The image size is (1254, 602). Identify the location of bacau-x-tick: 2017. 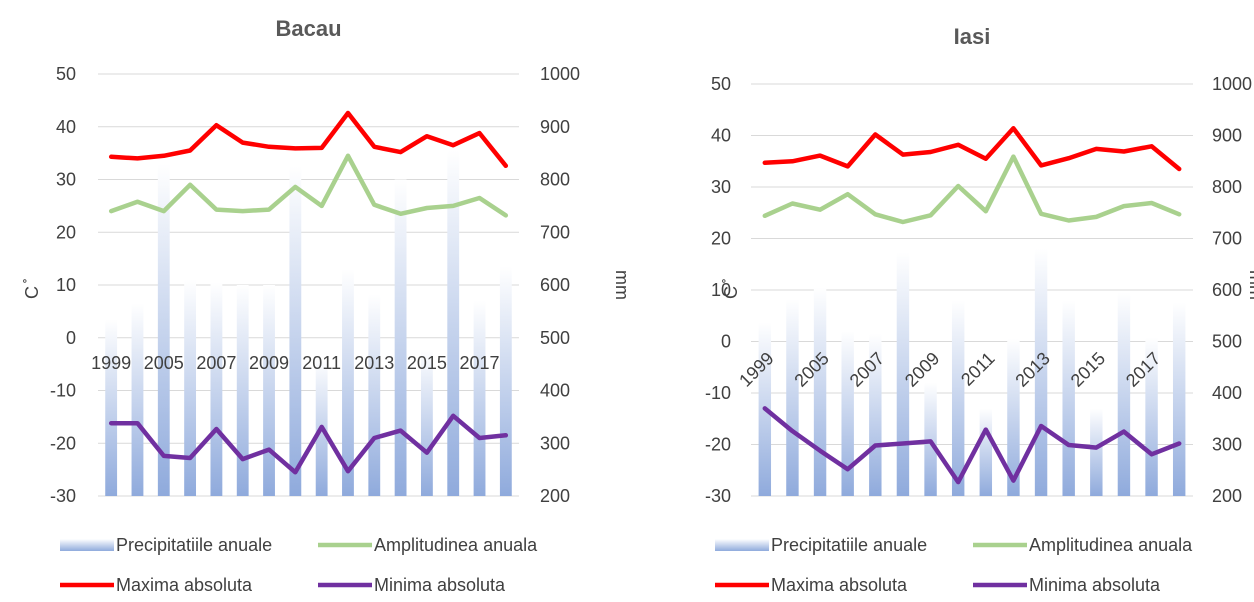
(480, 363).